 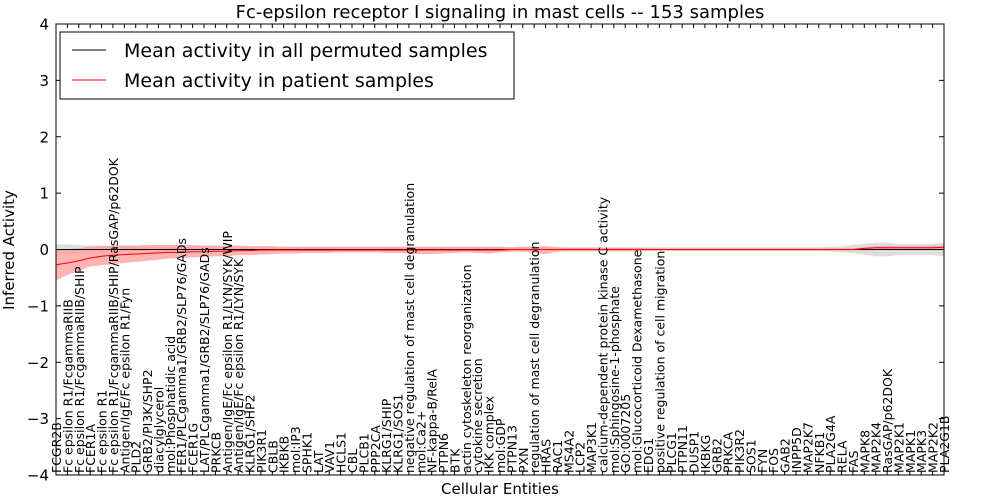 I want to click on x-tick-label: MAP2K4, so click(x=876, y=447).